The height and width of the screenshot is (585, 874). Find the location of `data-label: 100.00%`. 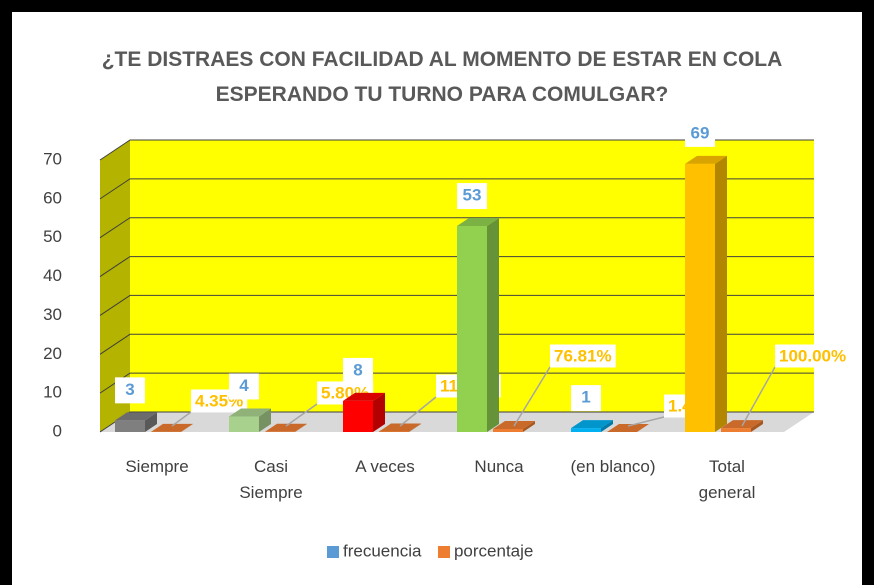

data-label: 100.00% is located at coordinates (812, 355).